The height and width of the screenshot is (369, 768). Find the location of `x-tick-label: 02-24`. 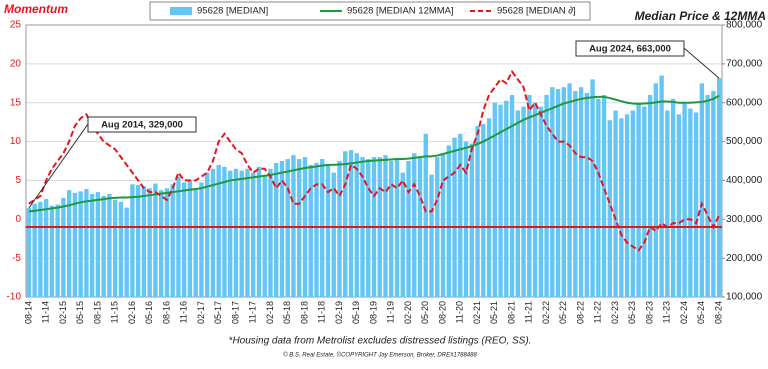

x-tick-label: 02-24 is located at coordinates (684, 312).